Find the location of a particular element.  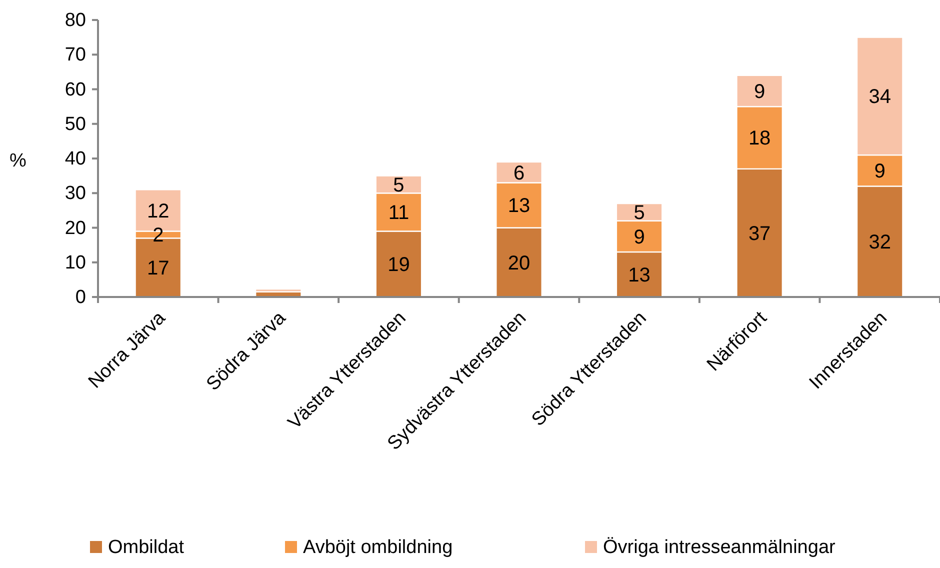

legend-label: Avböjt ombildning is located at coordinates (378, 547).